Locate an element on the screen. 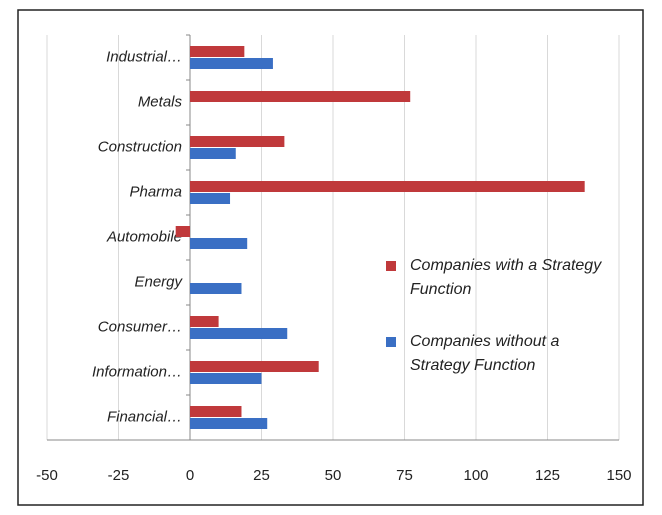 This screenshot has width=662, height=515. y-tick-label: Energy is located at coordinates (158, 281).